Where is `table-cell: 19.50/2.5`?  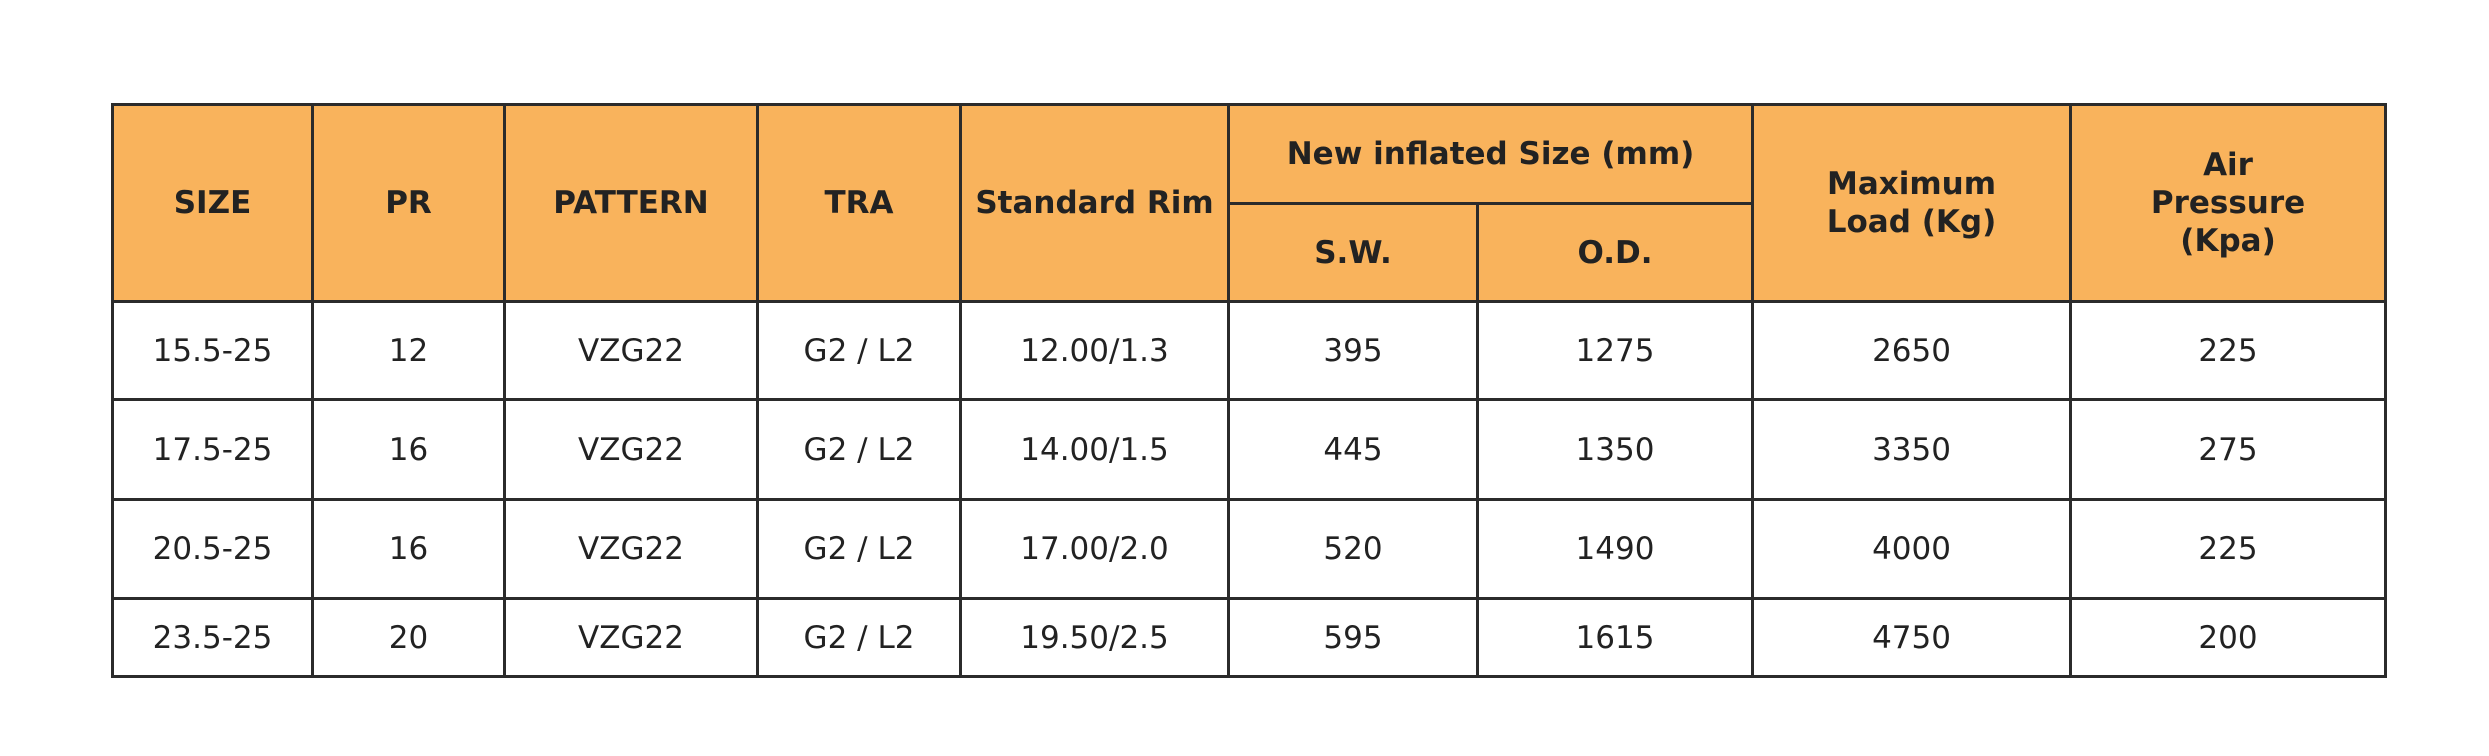 table-cell: 19.50/2.5 is located at coordinates (1094, 637).